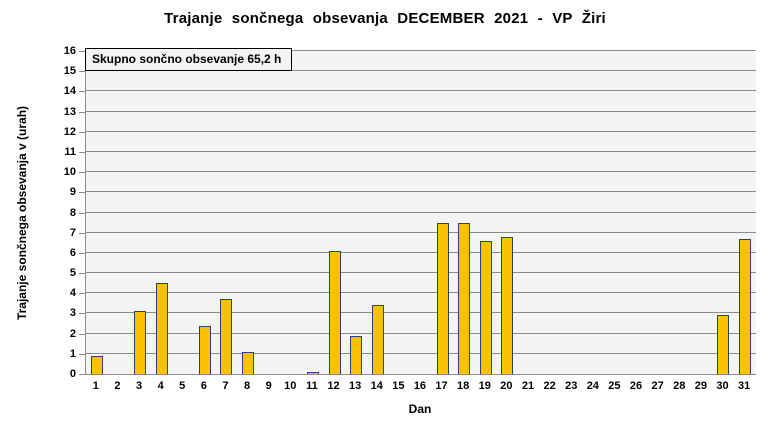  Describe the element at coordinates (592, 386) in the screenshot. I see `x-tick-label-24: 24` at that location.